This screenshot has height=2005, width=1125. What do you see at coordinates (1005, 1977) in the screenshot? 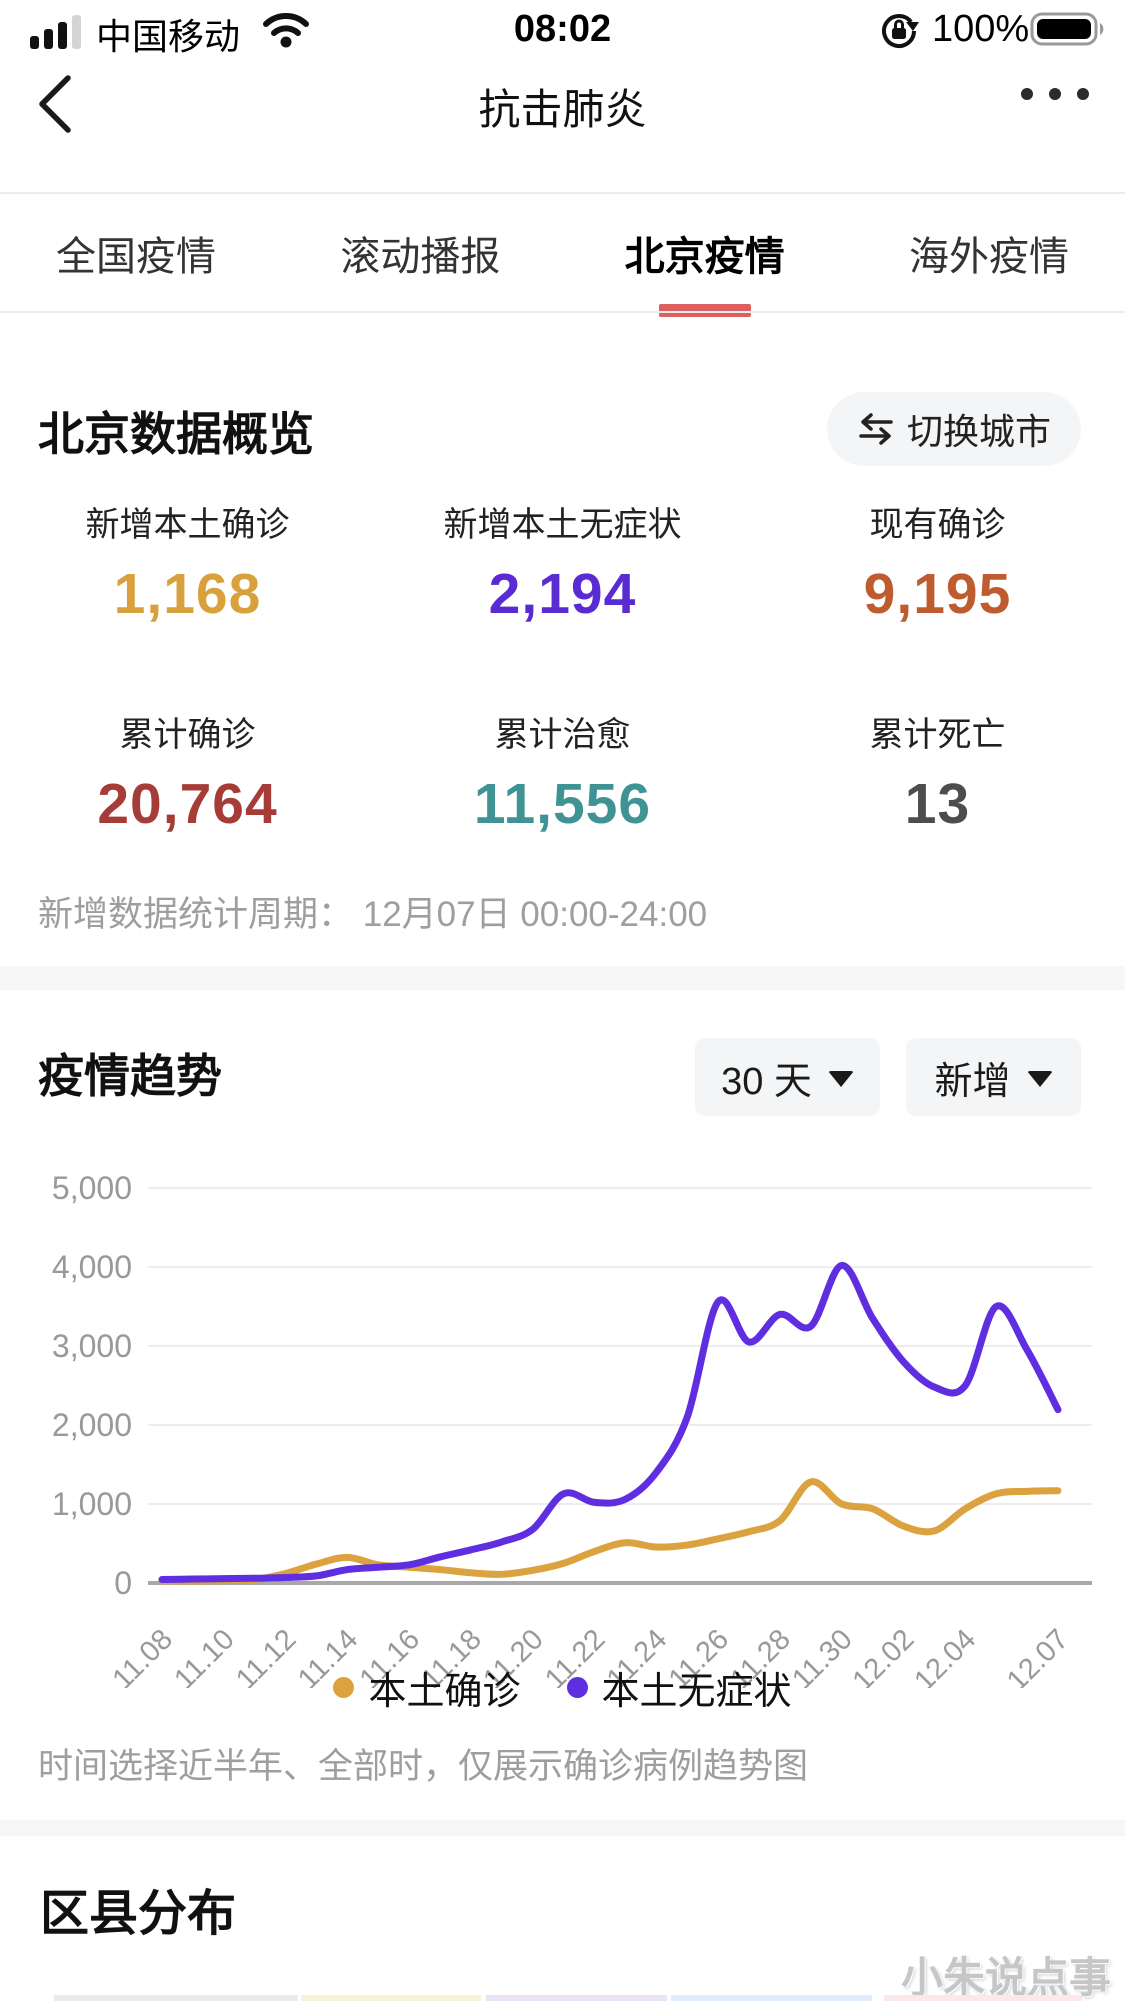
I see `watermark: 小朱说点事` at bounding box center [1005, 1977].